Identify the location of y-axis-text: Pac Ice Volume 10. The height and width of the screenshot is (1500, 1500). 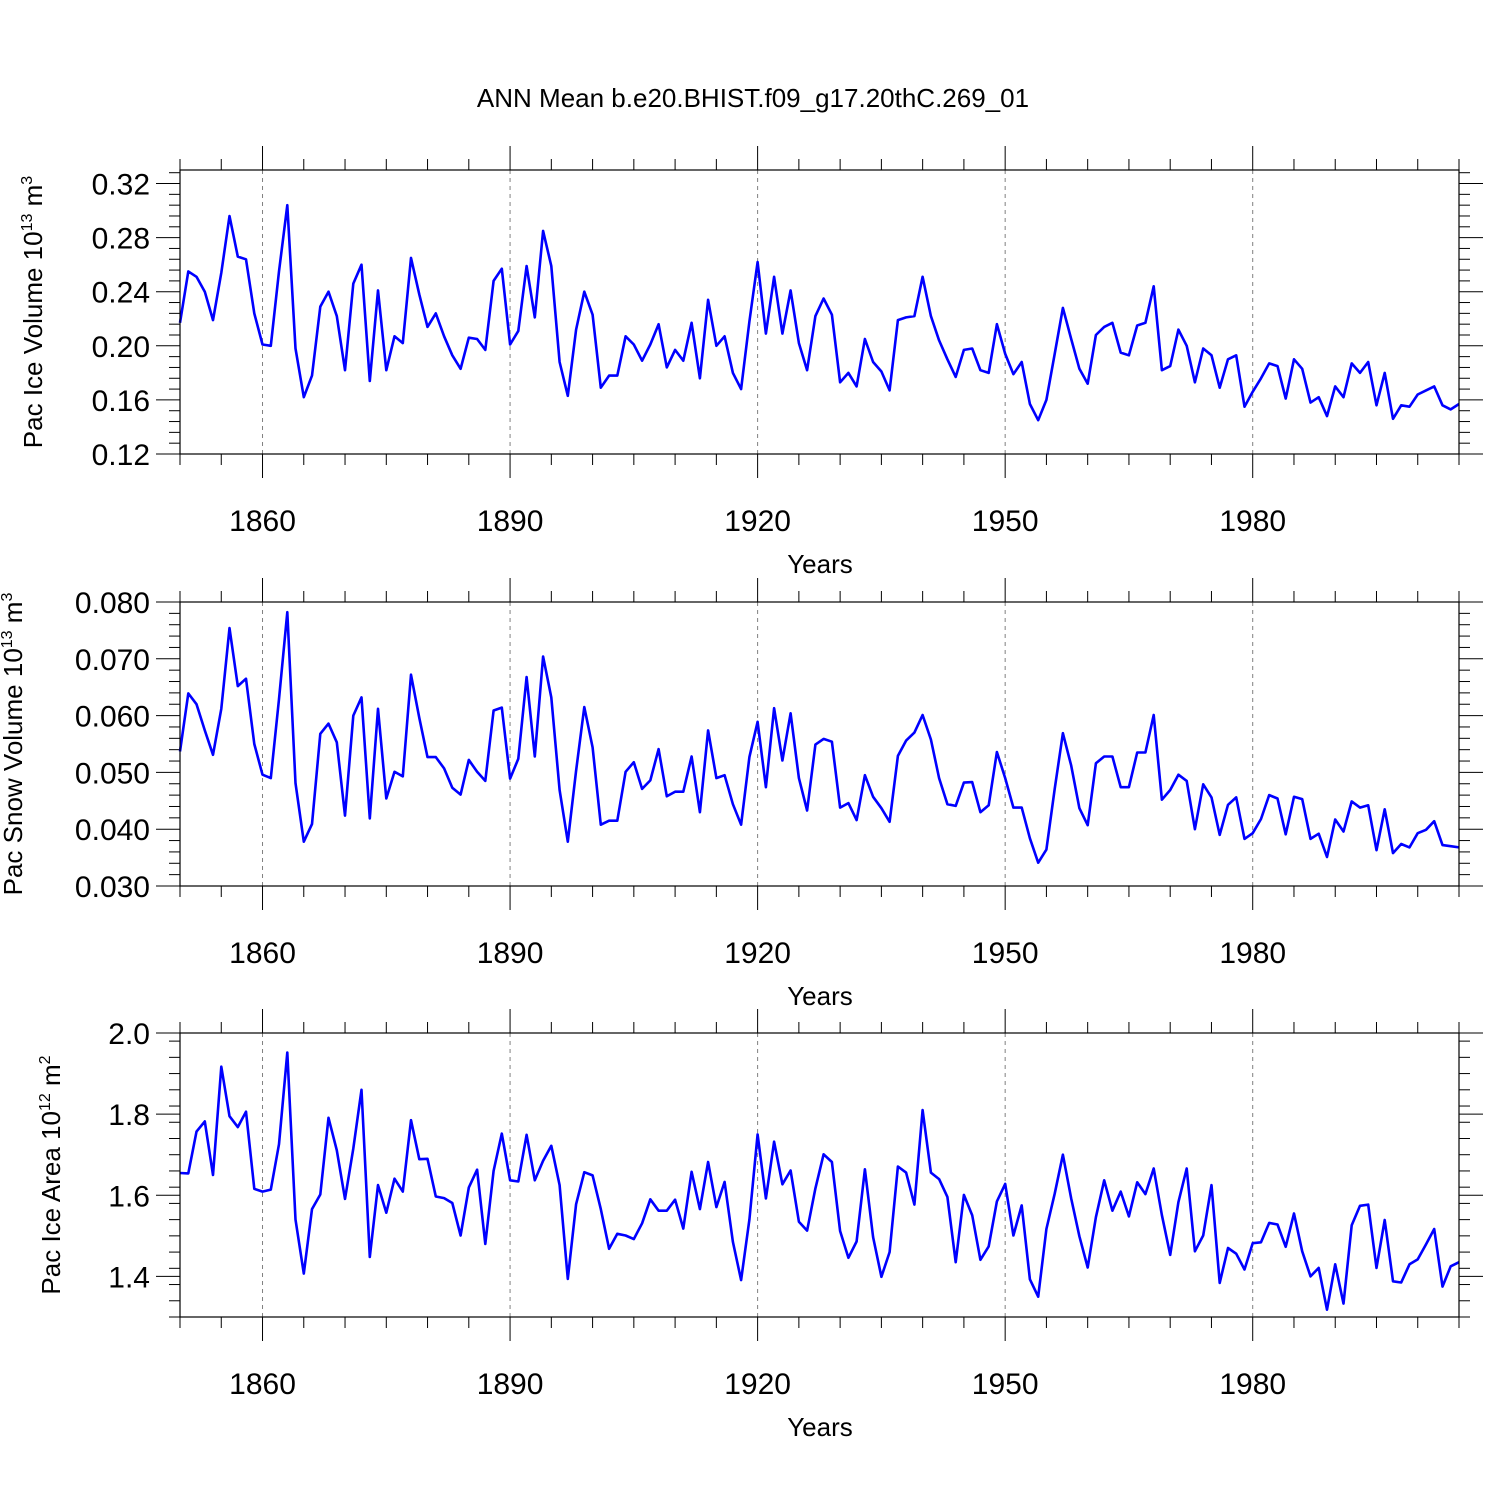
(33, 339).